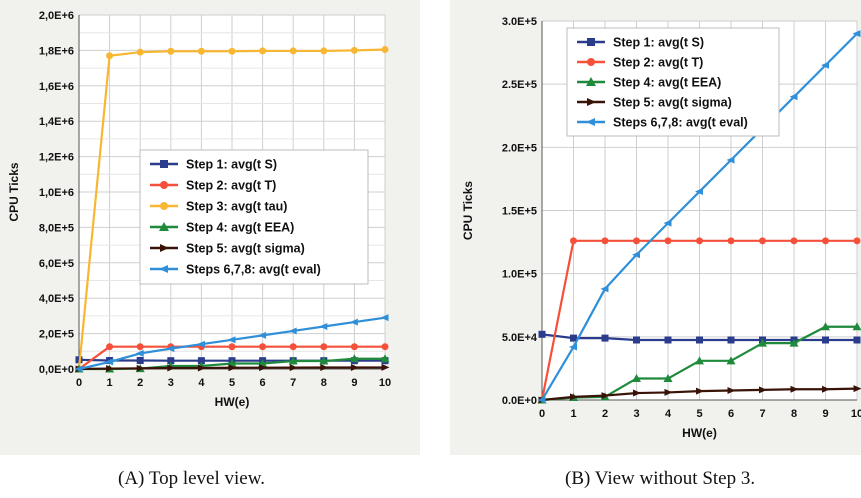 The width and height of the screenshot is (861, 498). What do you see at coordinates (191, 479) in the screenshot?
I see `figure-caption-a: (A) Top level view.` at bounding box center [191, 479].